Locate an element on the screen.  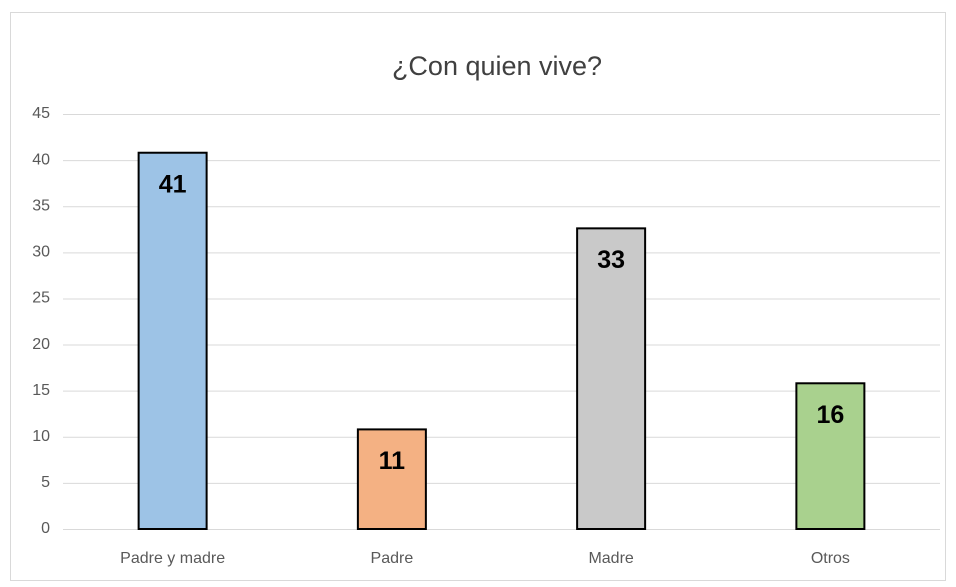
x-tick-label: Padre is located at coordinates (392, 558).